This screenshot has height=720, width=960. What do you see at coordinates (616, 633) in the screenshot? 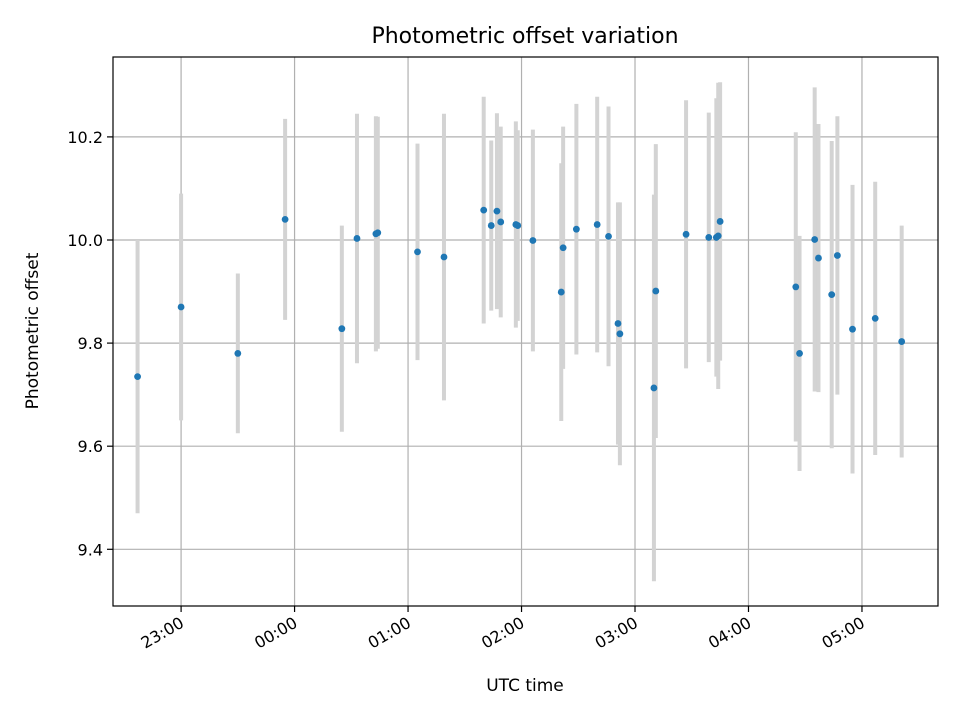
I see `x-tick-label: 03:00` at bounding box center [616, 633].